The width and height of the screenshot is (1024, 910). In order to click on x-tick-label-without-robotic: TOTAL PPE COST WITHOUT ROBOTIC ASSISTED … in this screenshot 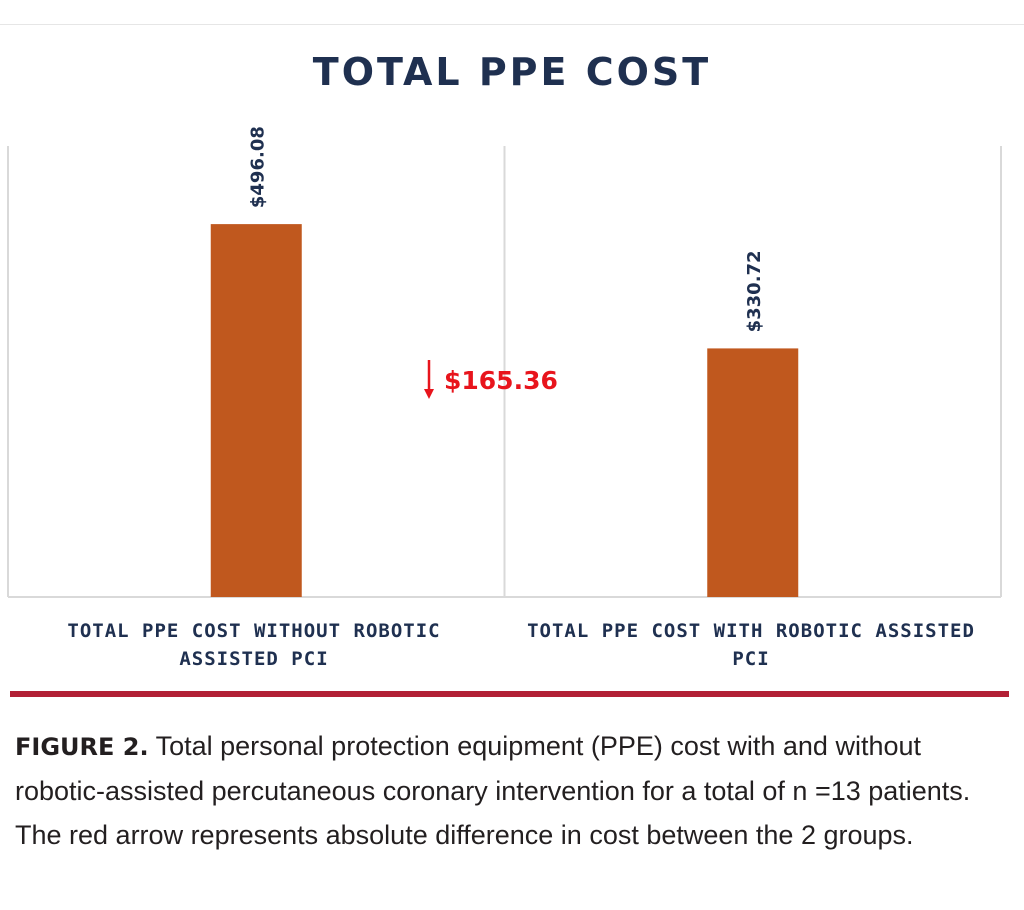, I will do `click(254, 645)`.